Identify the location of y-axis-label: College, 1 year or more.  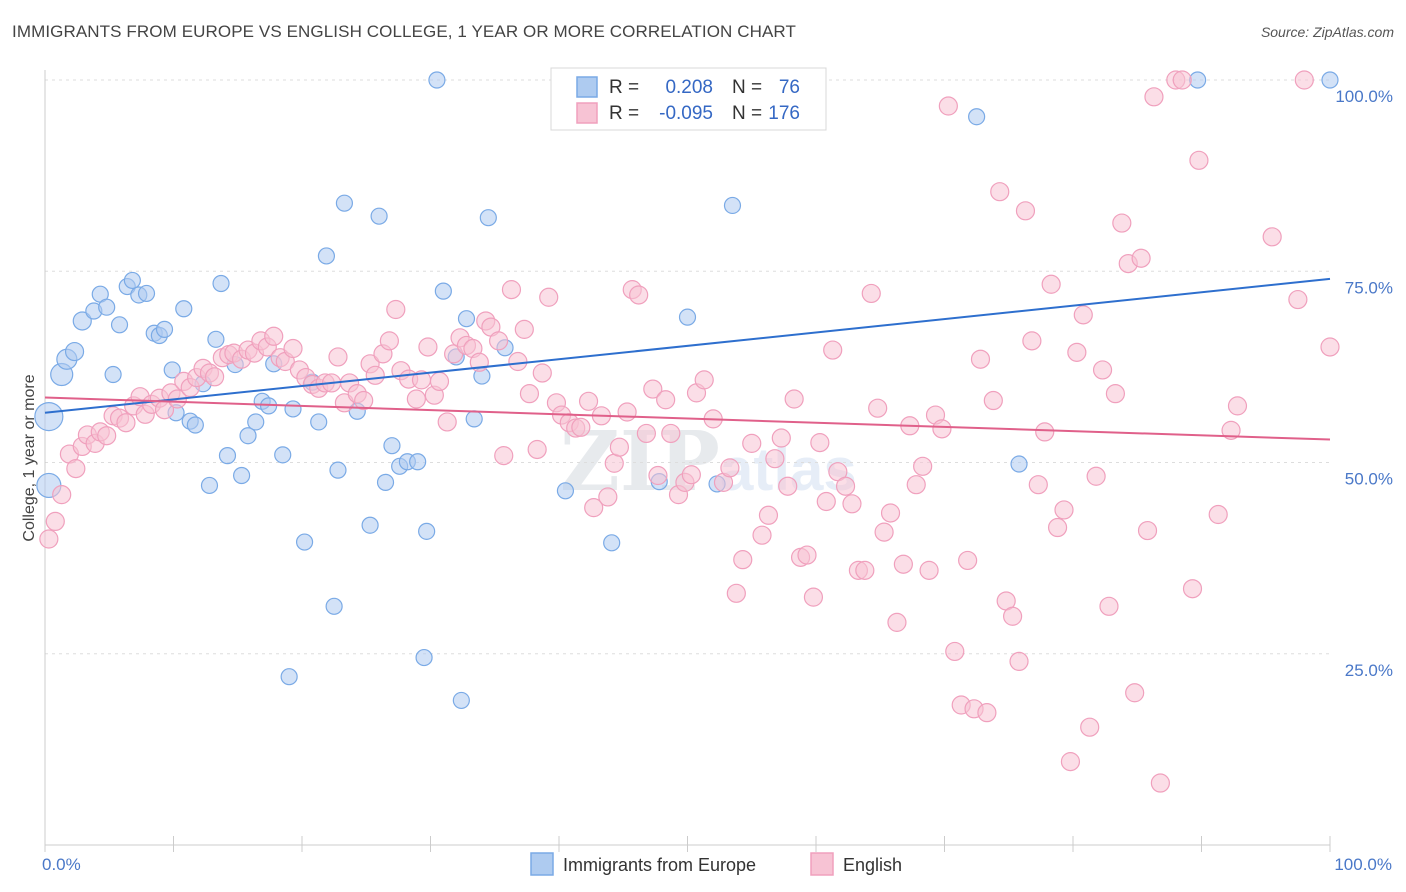
(29, 457).